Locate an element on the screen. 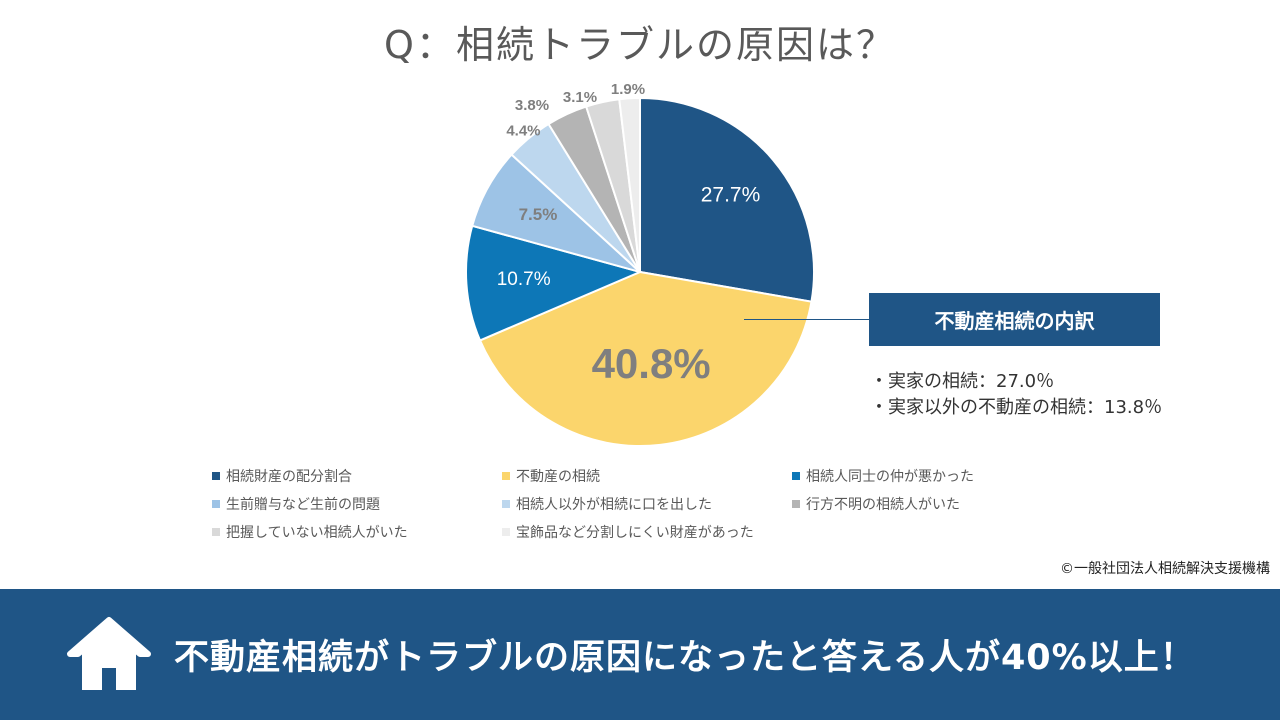 The width and height of the screenshot is (1280, 720). legend-item: 生前贈与など生前の問題 is located at coordinates (357, 504).